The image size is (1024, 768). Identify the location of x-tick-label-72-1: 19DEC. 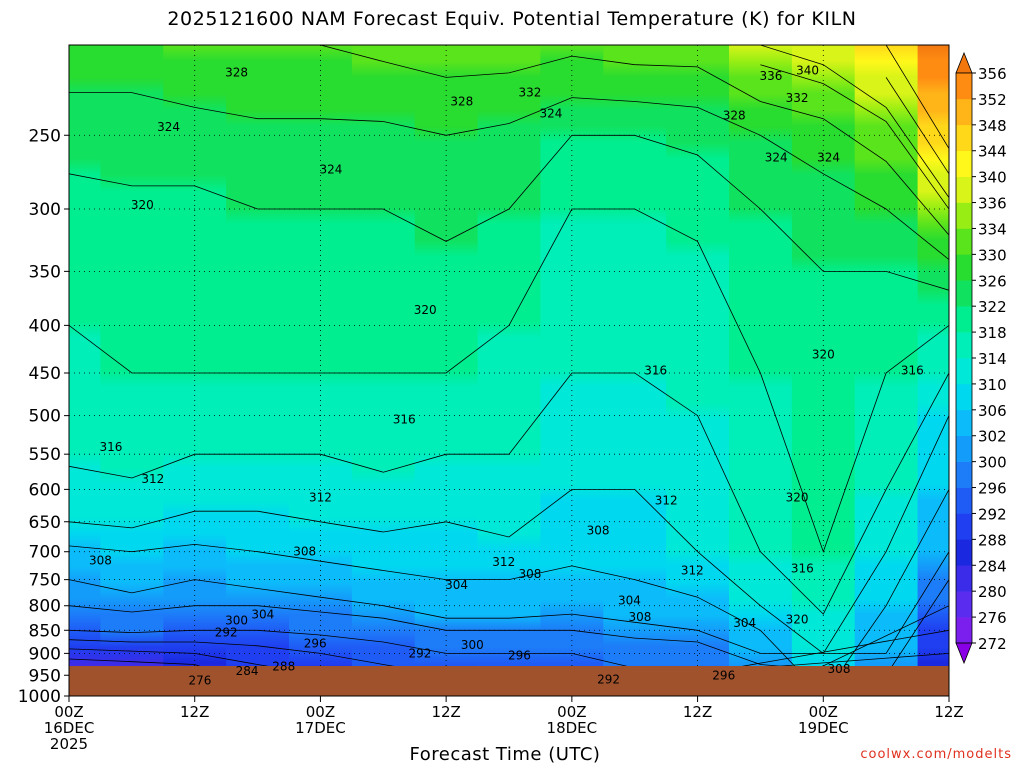
(823, 728).